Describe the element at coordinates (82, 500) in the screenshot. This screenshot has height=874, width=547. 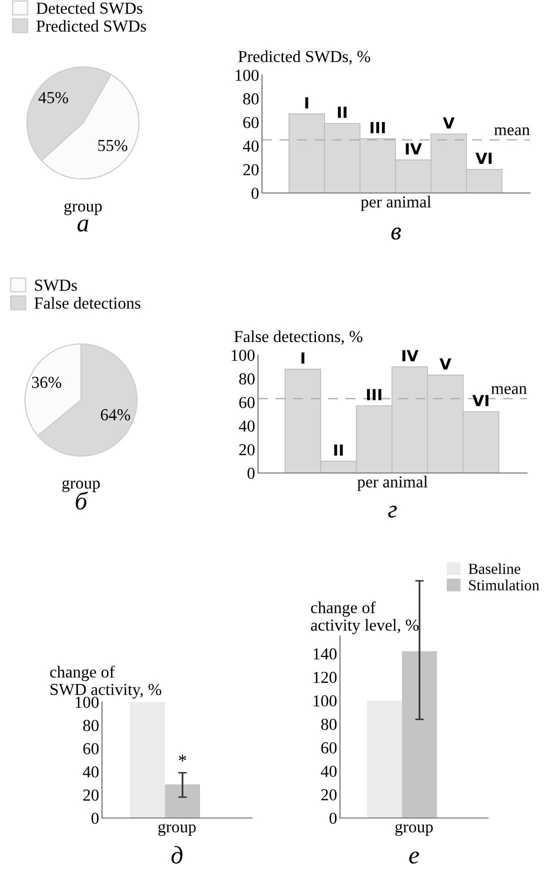
I see `text: б` at that location.